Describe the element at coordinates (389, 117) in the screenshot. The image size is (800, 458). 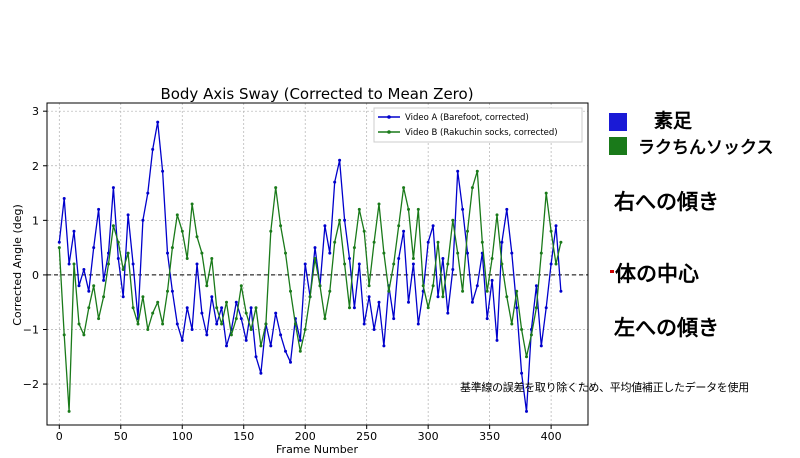
I see `legend-marker-barefoot` at that location.